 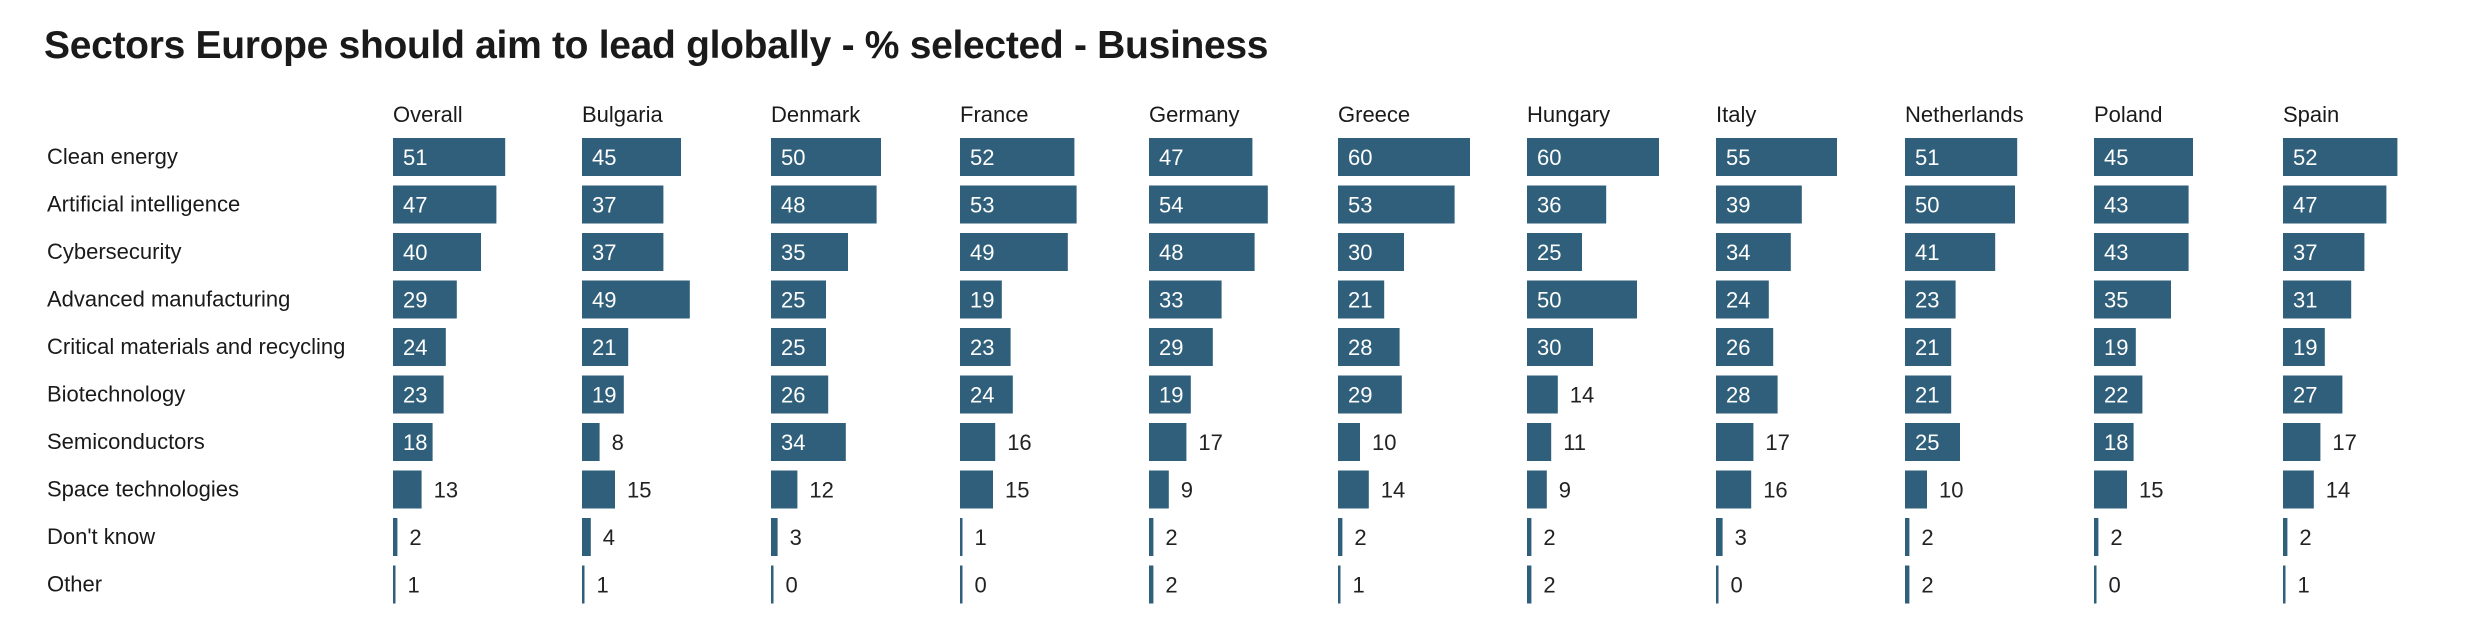 What do you see at coordinates (1549, 205) in the screenshot?
I see `data-label: 36` at bounding box center [1549, 205].